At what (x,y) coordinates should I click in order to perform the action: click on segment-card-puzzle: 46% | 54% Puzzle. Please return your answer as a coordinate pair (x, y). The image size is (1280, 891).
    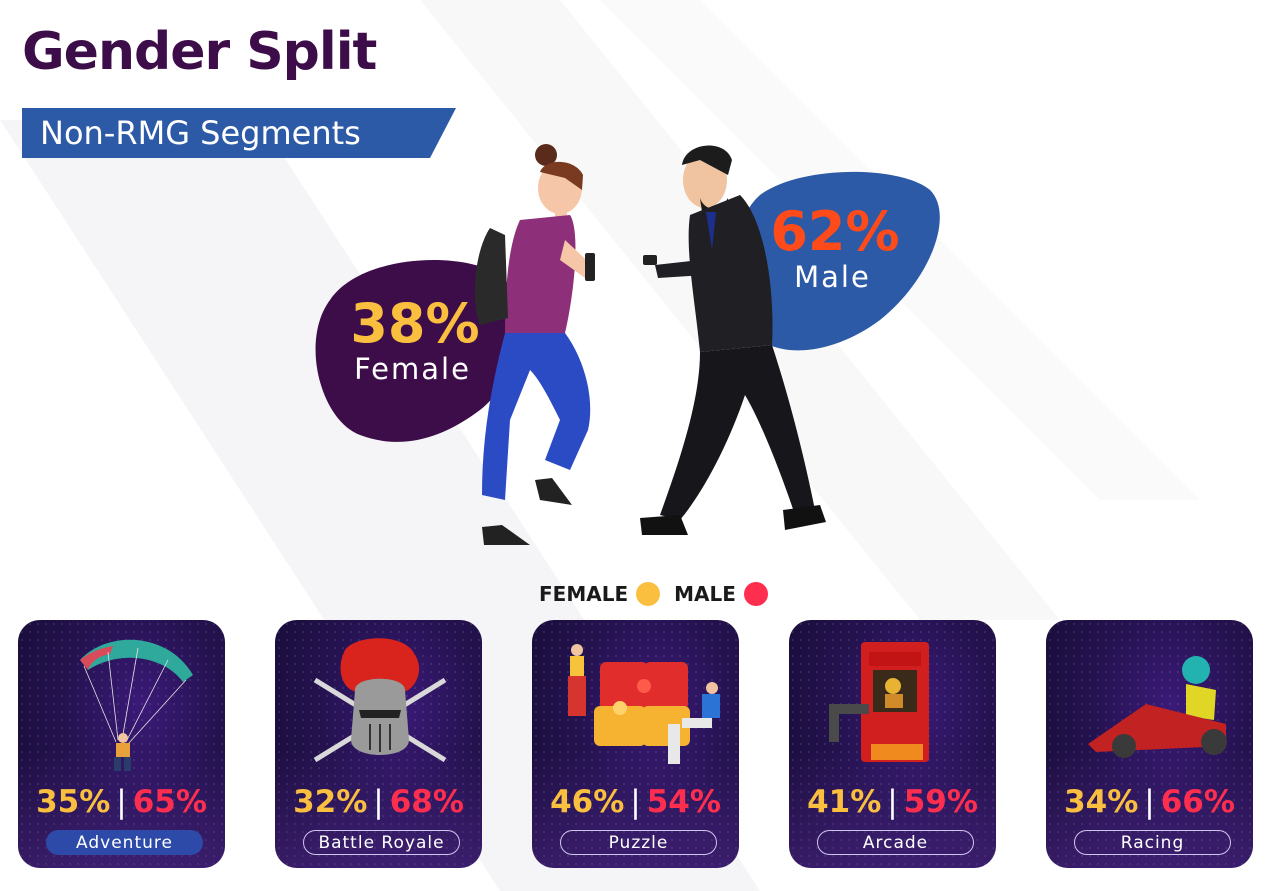
    Looking at the image, I should click on (635, 744).